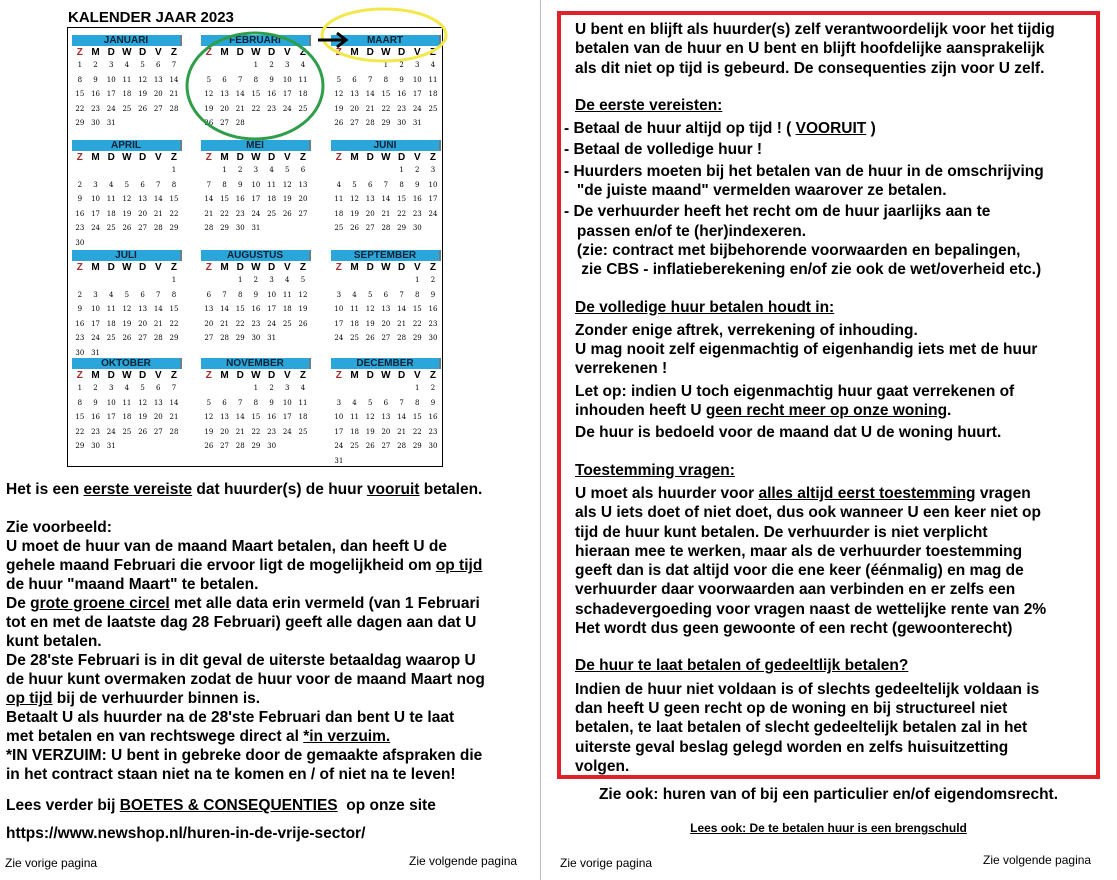  Describe the element at coordinates (174, 388) in the screenshot. I see `calendar-day: 7` at that location.